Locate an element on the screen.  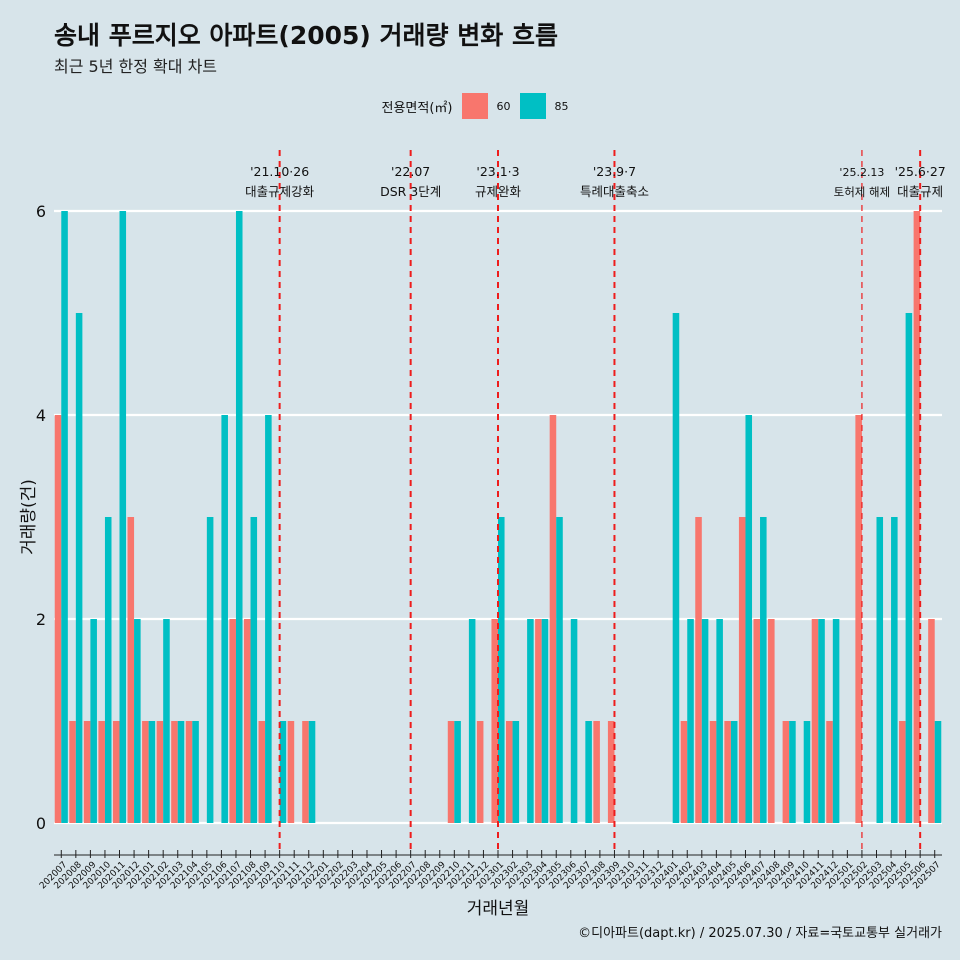
event-text-label: 대출규제 is located at coordinates (920, 191).